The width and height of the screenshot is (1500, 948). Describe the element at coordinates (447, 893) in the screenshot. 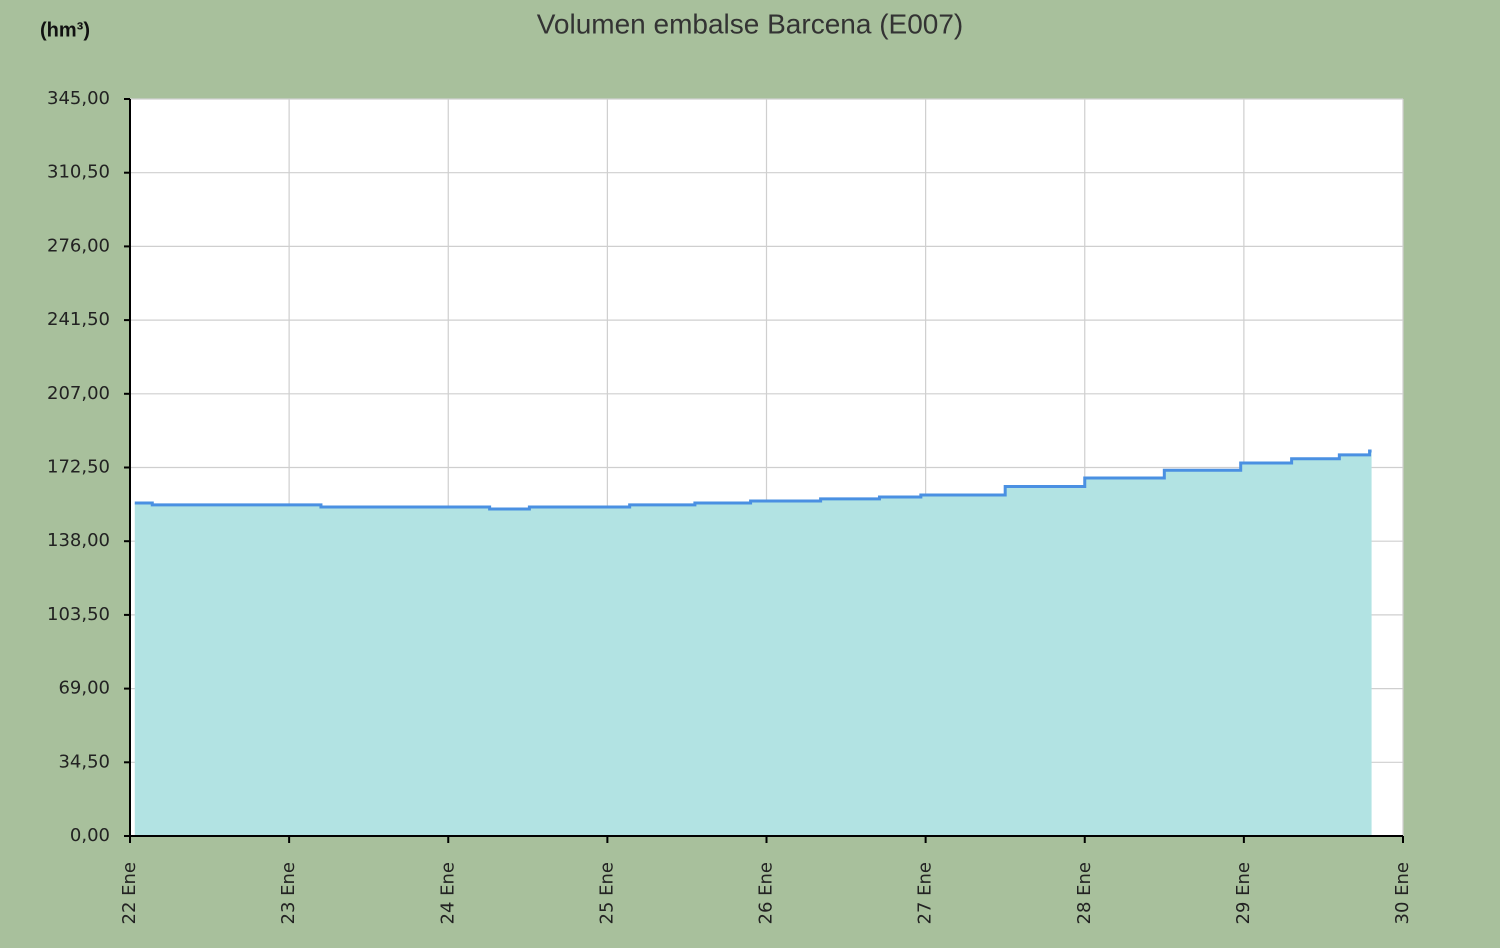

I see `x-tick-label: 24 Ene` at that location.